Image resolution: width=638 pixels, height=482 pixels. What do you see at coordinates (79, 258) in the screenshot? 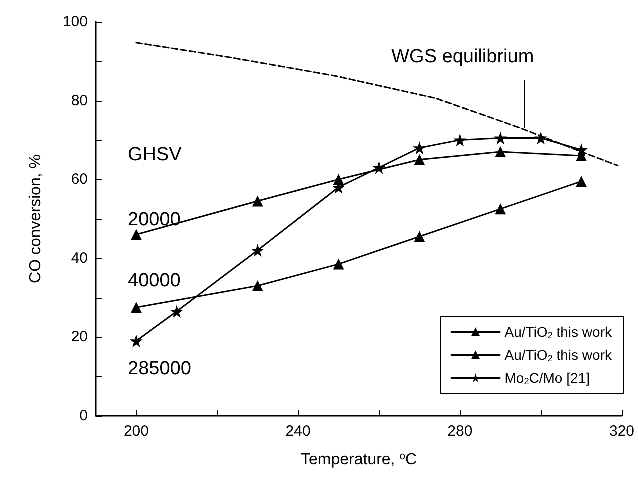
I see `y-tick-label: 40` at bounding box center [79, 258].